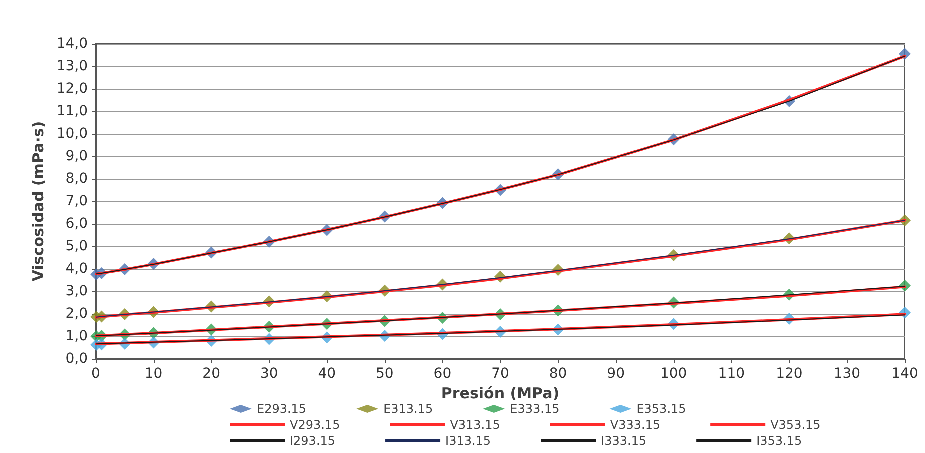  I want to click on legend-label: V333.15, so click(635, 425).